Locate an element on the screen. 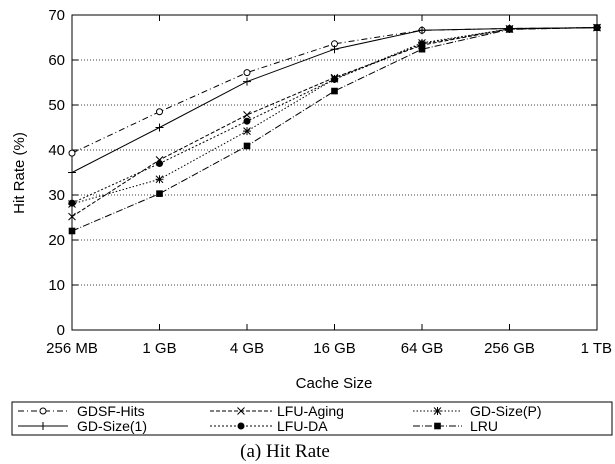 The image size is (615, 464). y-tick-label: 20 is located at coordinates (56, 240).